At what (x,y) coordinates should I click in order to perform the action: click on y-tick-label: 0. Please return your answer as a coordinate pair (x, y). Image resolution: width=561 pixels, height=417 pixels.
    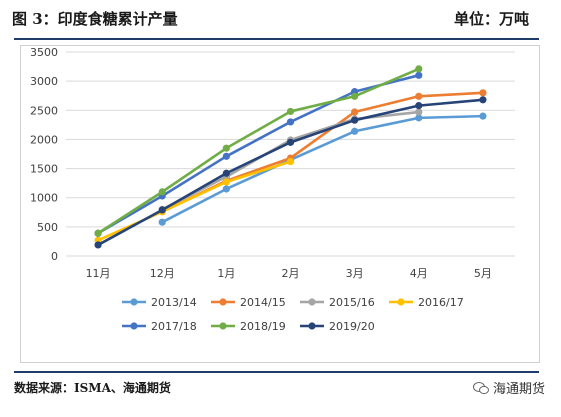
    Looking at the image, I should click on (54, 256).